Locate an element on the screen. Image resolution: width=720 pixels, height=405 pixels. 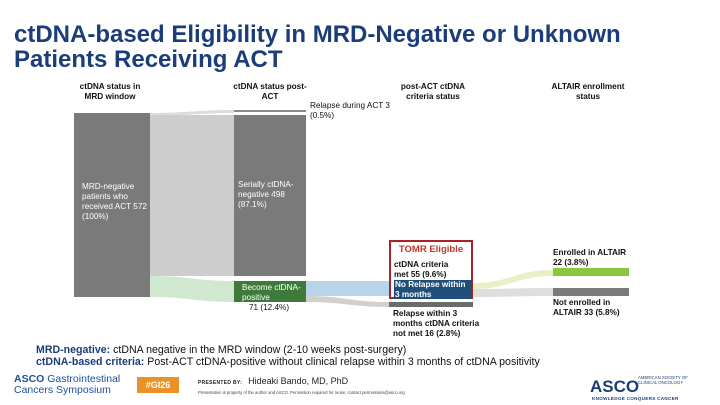
node-become-positive is located at coordinates (270, 291).